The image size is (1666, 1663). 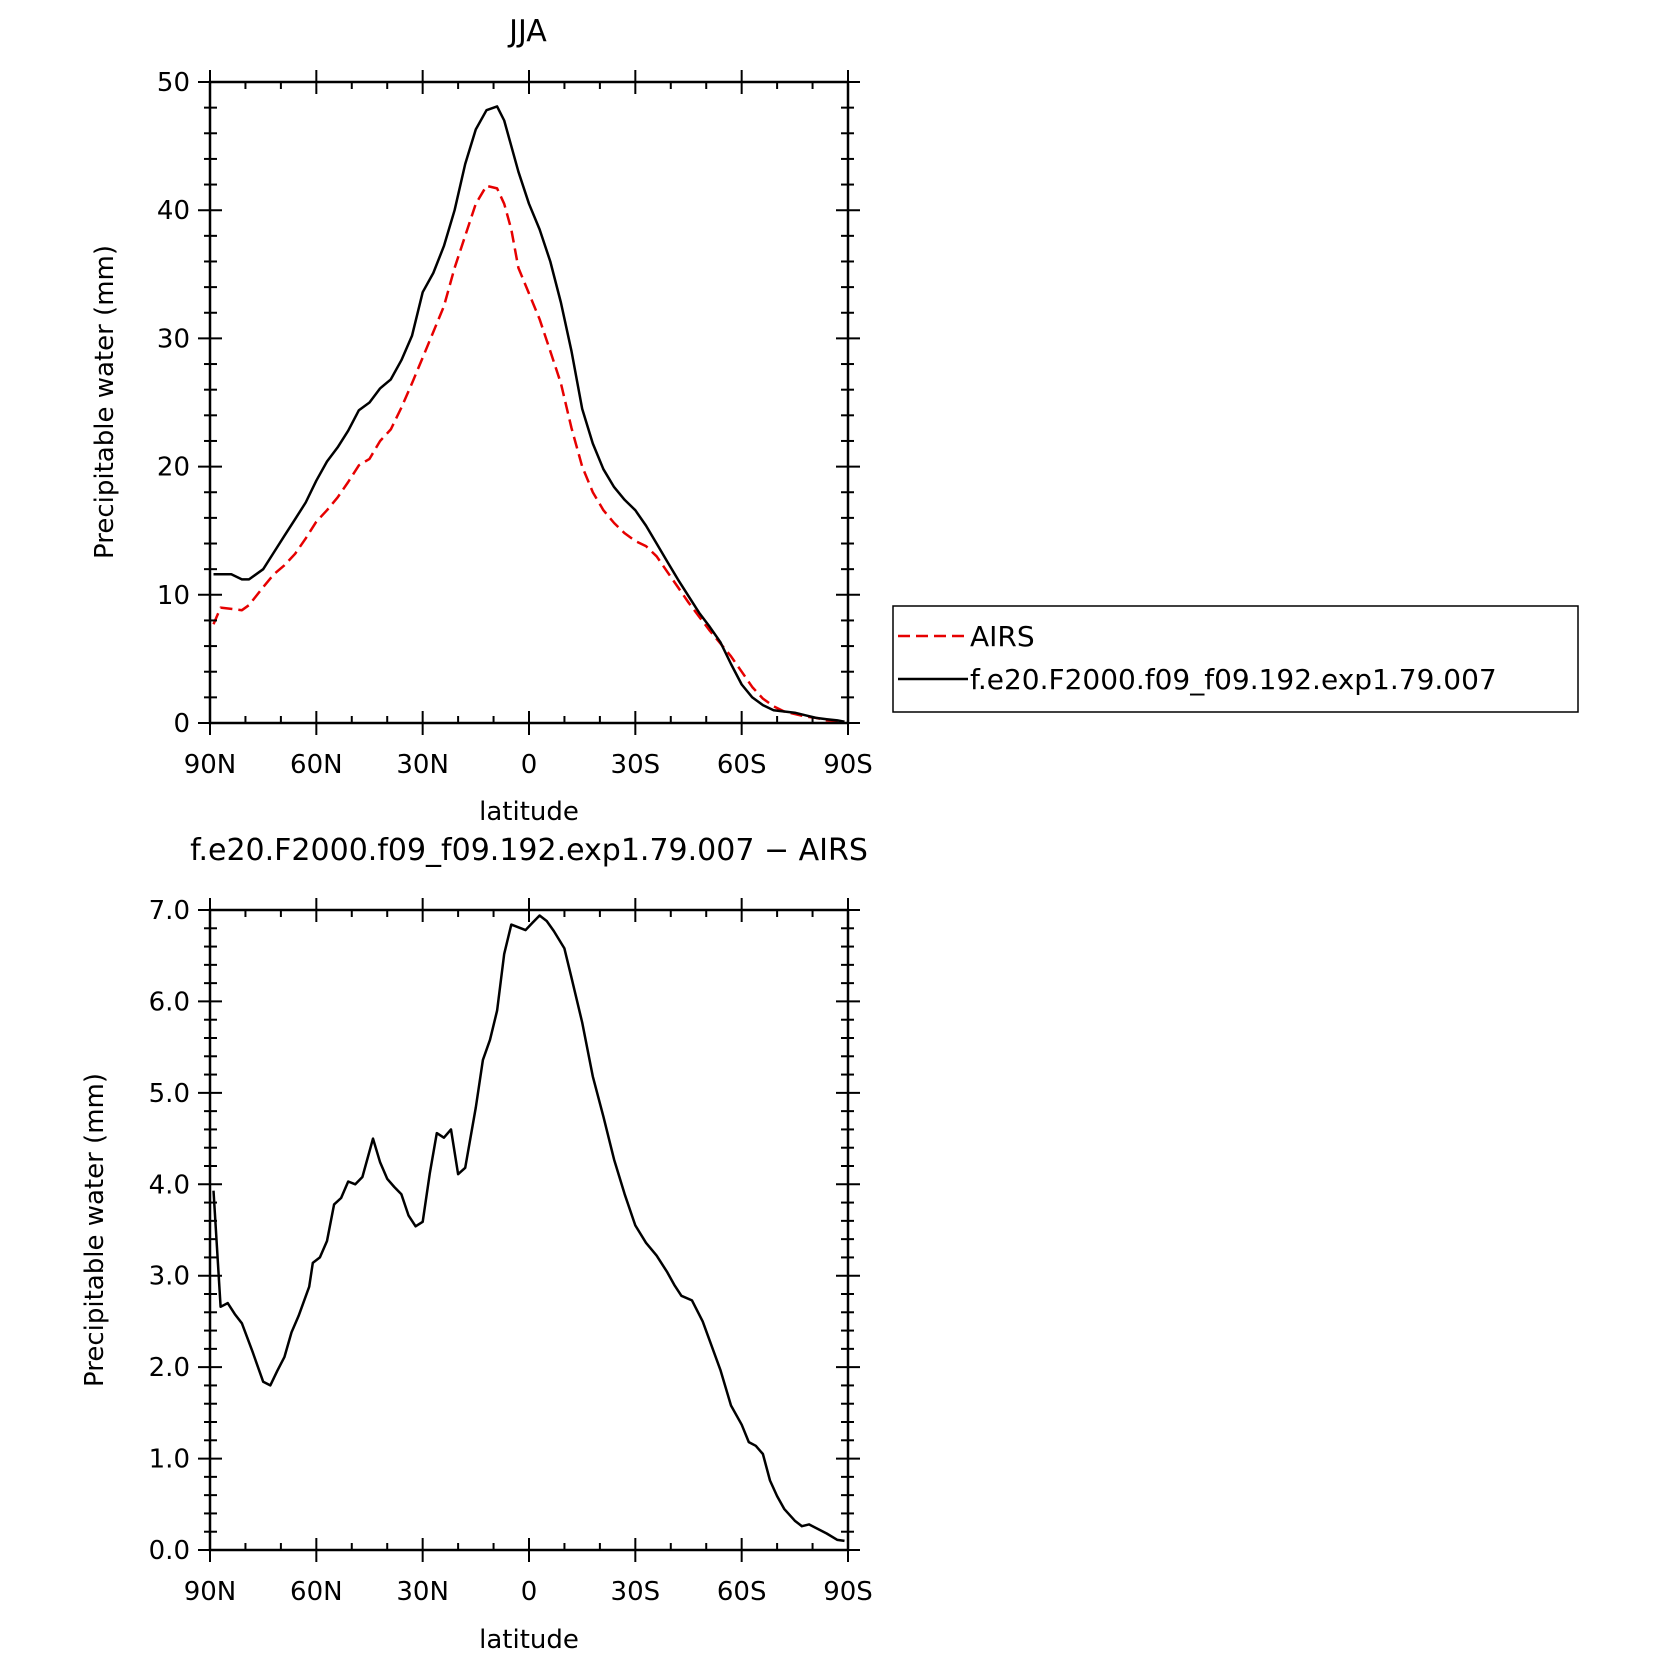 What do you see at coordinates (173, 596) in the screenshot?
I see `top-y-tick-label: 10` at bounding box center [173, 596].